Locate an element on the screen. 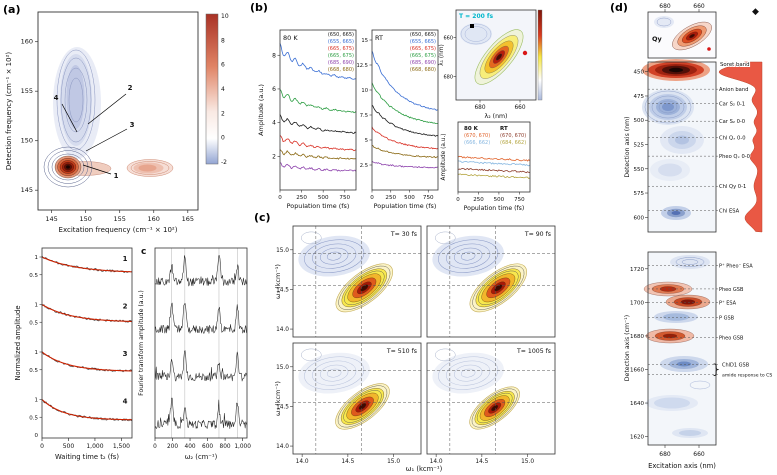 The width and height of the screenshot is (777, 475). d-lower-frame is located at coordinates (682, 348).